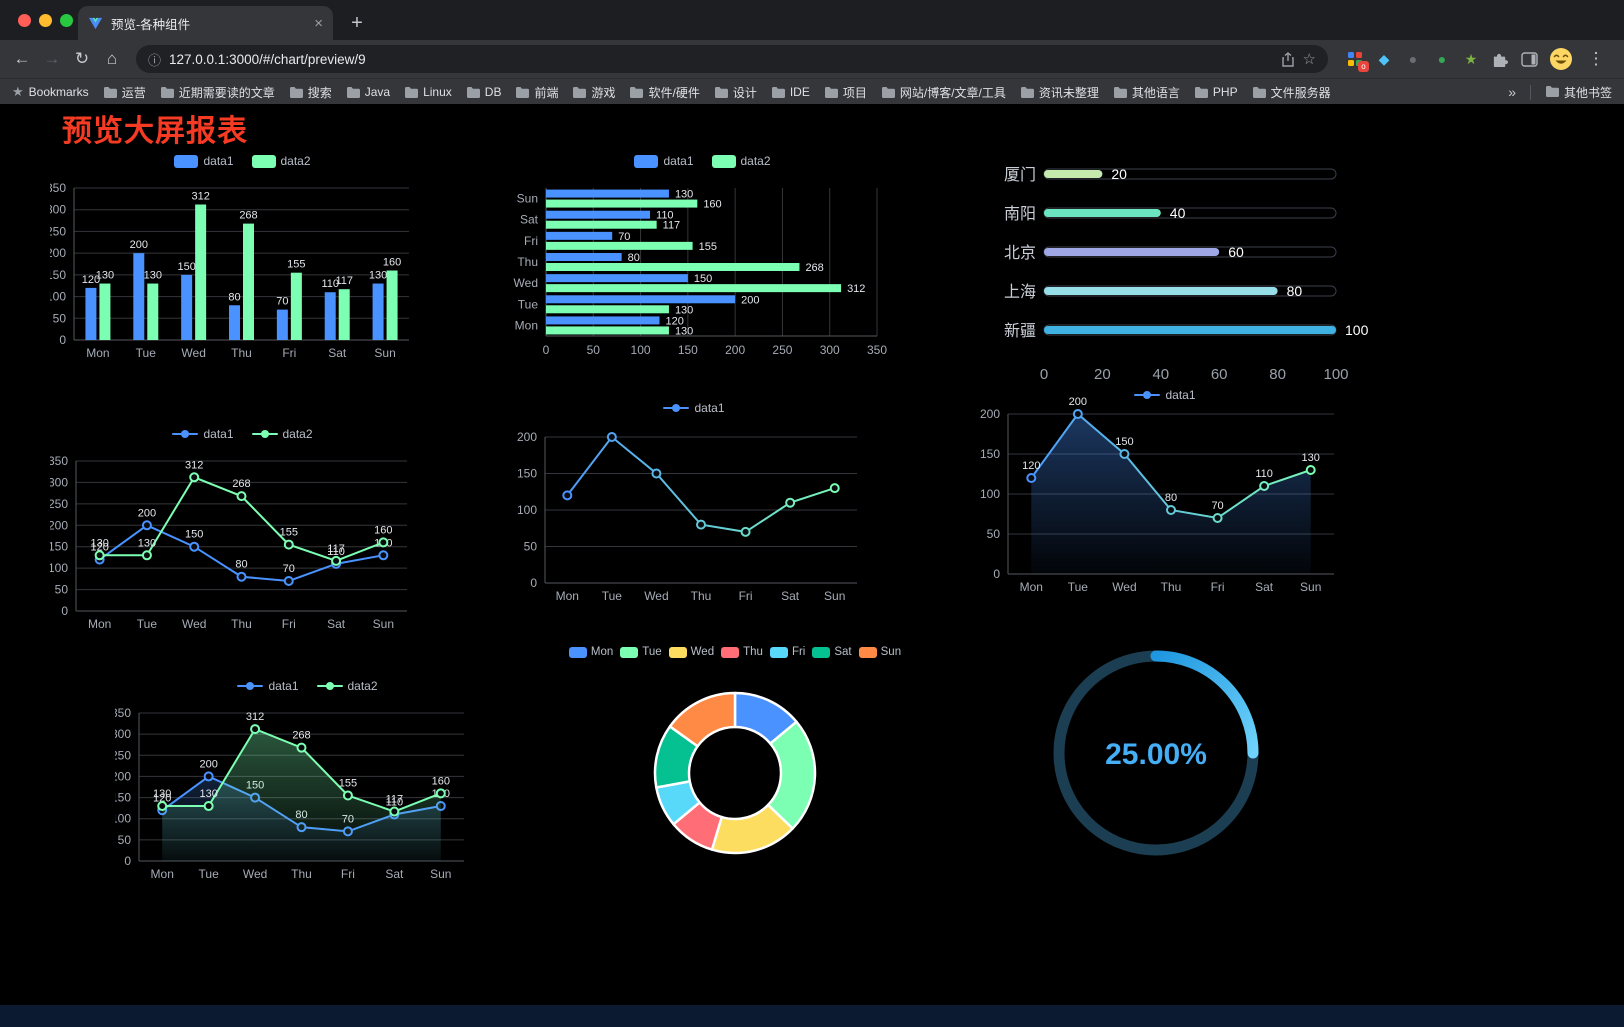 This screenshot has width=1624, height=1027. Describe the element at coordinates (1561, 59) in the screenshot. I see `profile-avatar` at that location.